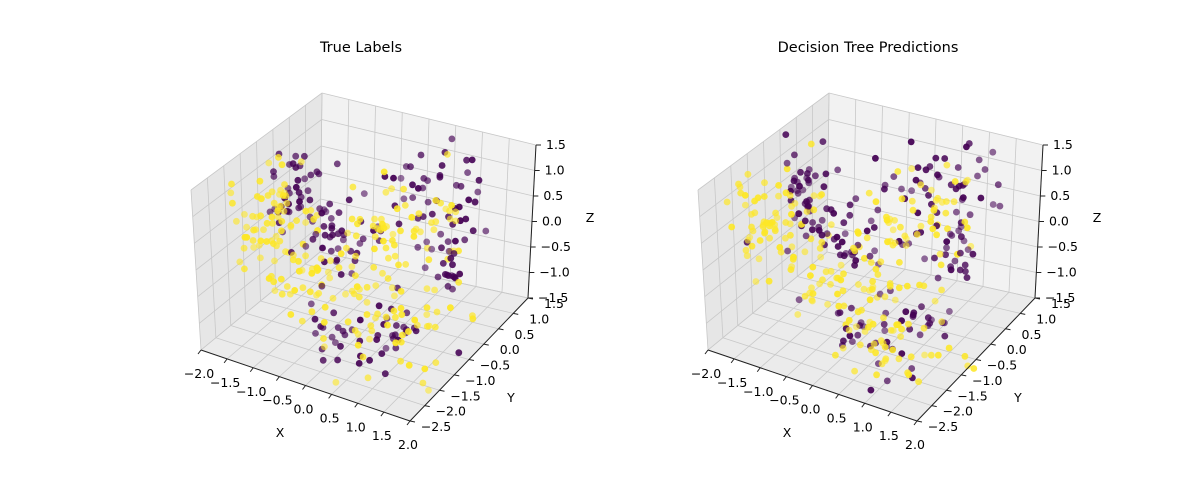 This screenshot has width=1200, height=500. Describe the element at coordinates (304, 409) in the screenshot. I see `x-tick-label: 0.0` at that location.